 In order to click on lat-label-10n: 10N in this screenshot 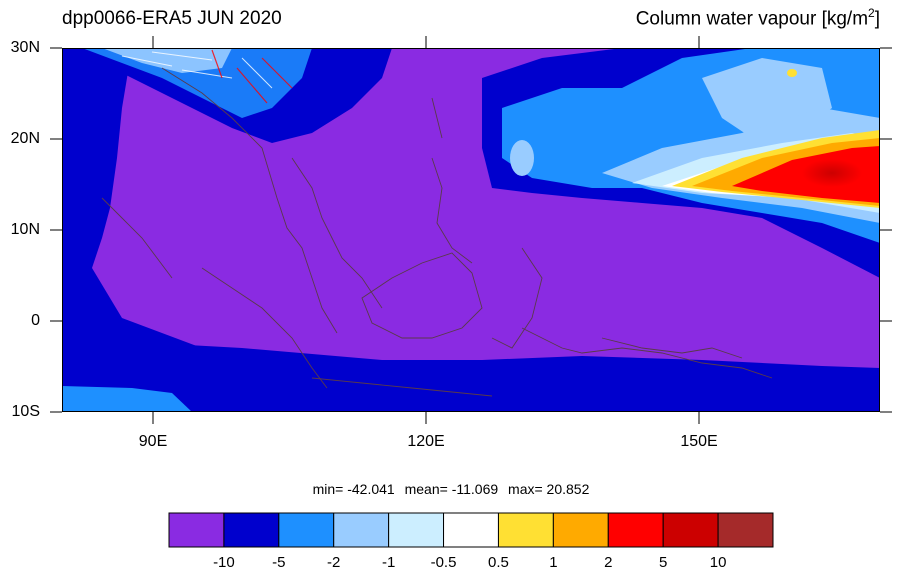, I will do `click(25, 229)`.